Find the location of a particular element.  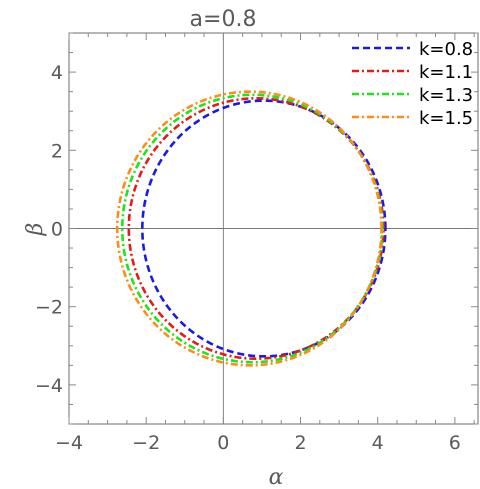

x-tick-label: 0 is located at coordinates (223, 443).